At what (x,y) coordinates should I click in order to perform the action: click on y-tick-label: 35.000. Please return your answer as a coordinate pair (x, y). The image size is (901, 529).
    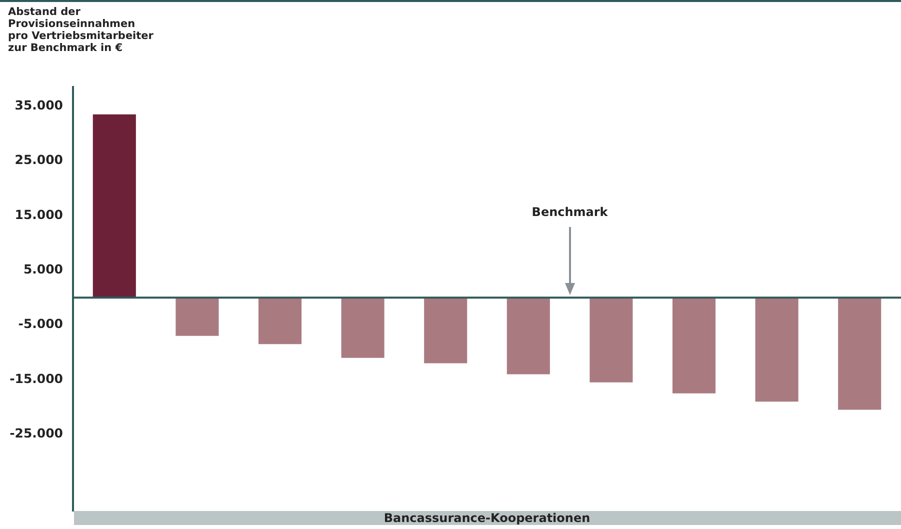
    Looking at the image, I should click on (39, 104).